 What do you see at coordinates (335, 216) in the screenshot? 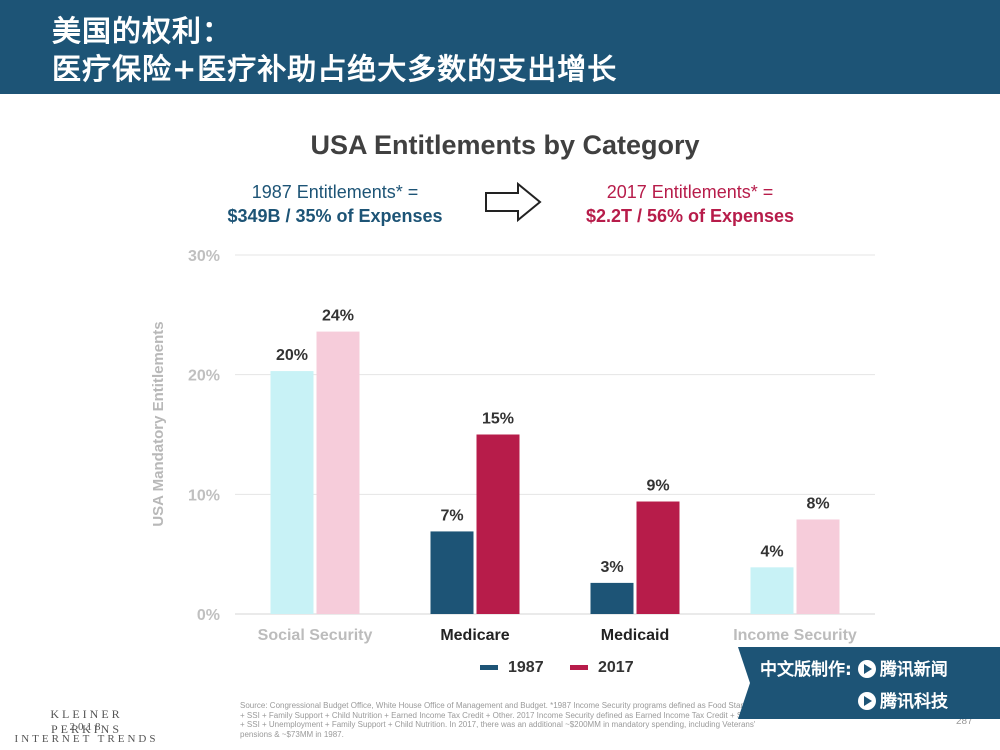
I see `subtitle-1987-line2: $349B / 35% of Expenses` at bounding box center [335, 216].